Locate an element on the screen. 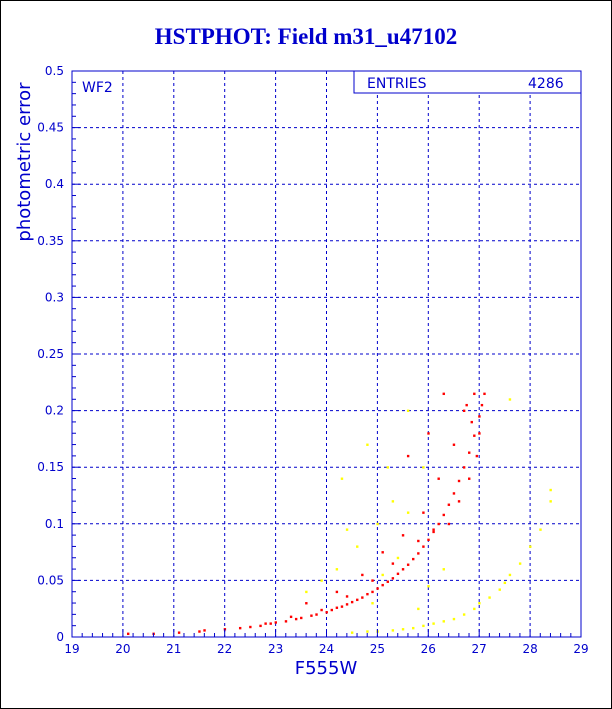 The height and width of the screenshot is (709, 612). y-tick-label: 0.2 is located at coordinates (54, 411).